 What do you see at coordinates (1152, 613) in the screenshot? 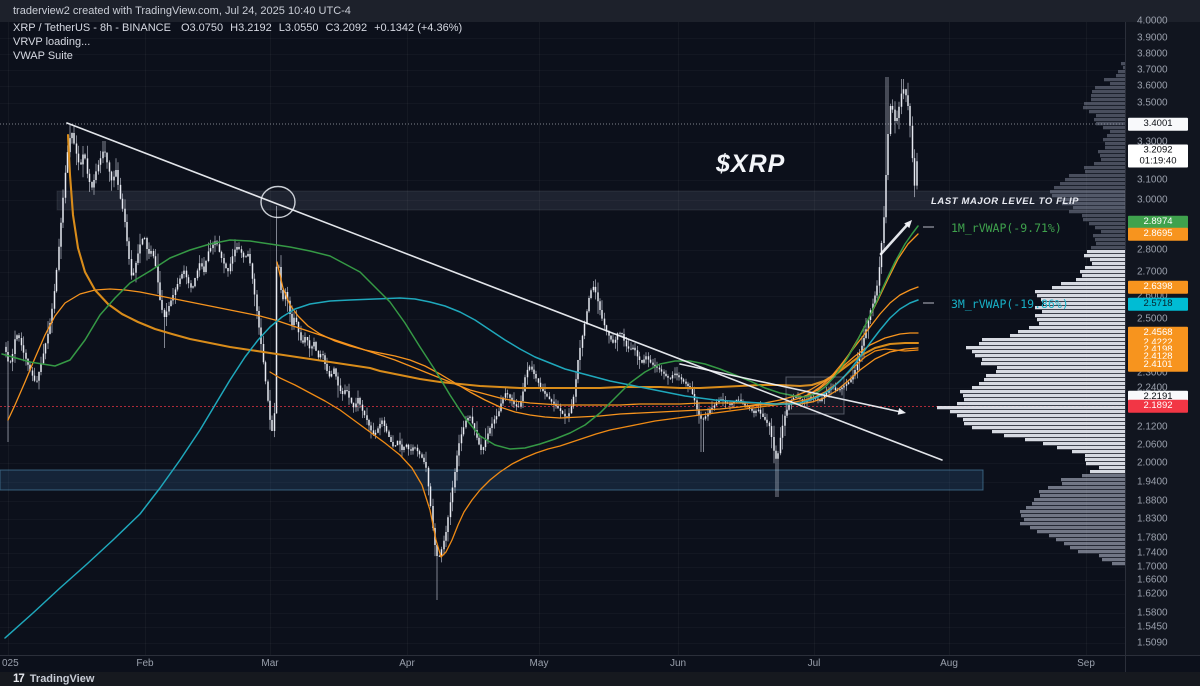
I see `price-tick: 1.5800` at bounding box center [1152, 613].